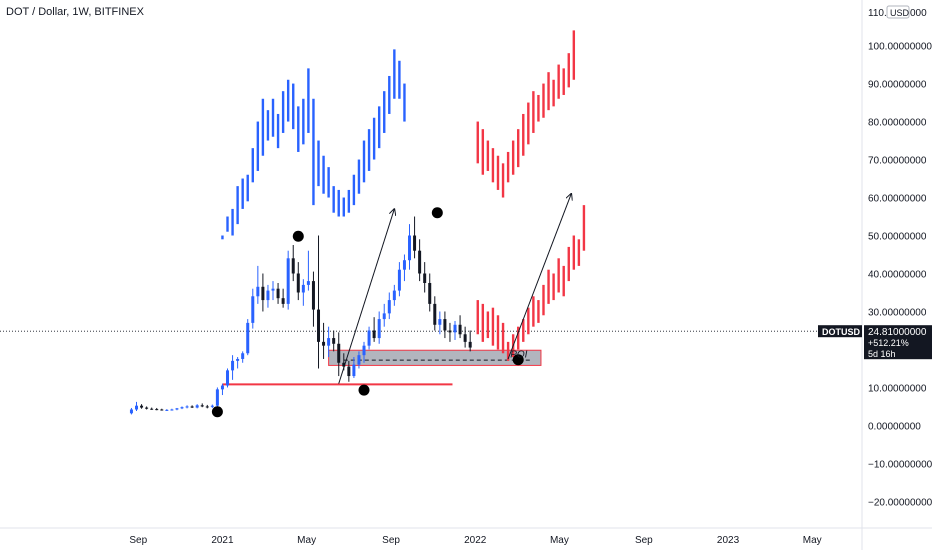 This screenshot has height=555, width=932. Describe the element at coordinates (900, 464) in the screenshot. I see `price-tick-label: −10.00000000` at that location.